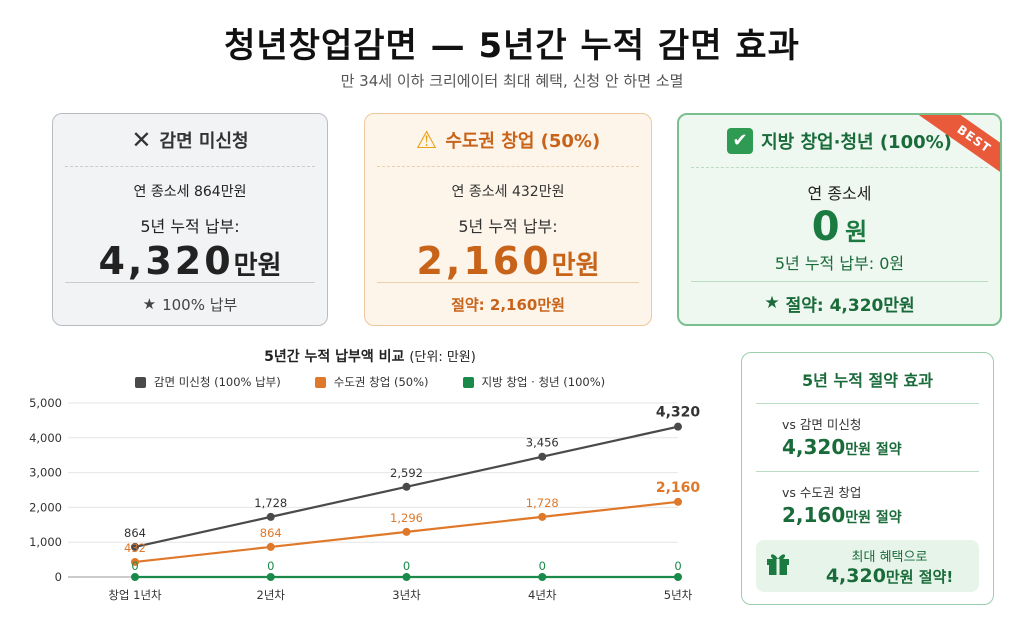  What do you see at coordinates (58, 577) in the screenshot?
I see `y-tick-label: 0` at bounding box center [58, 577].